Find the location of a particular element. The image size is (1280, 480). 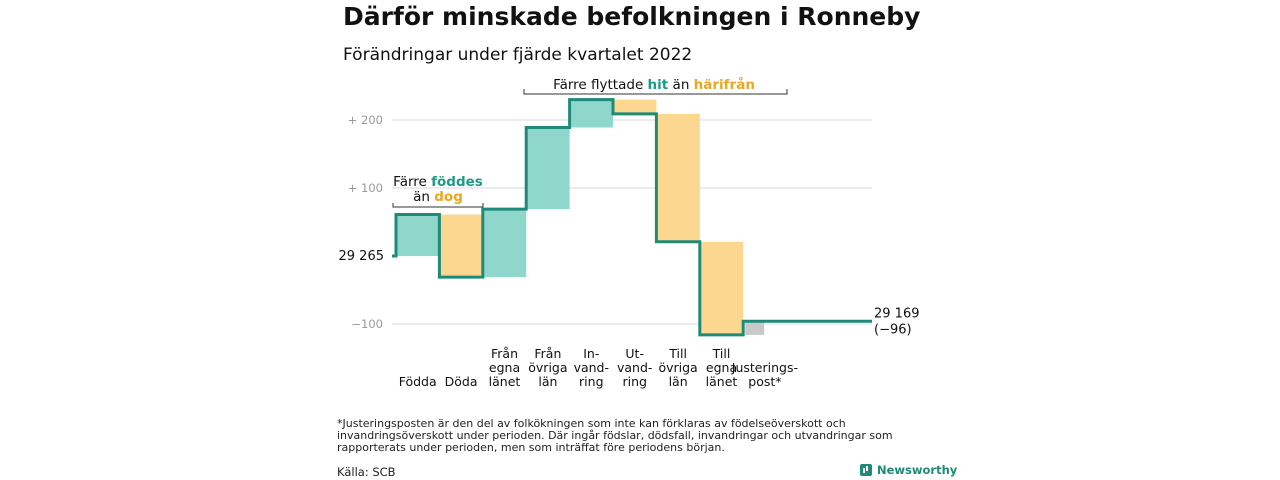

newsworthy-logo-icon is located at coordinates (866, 470).